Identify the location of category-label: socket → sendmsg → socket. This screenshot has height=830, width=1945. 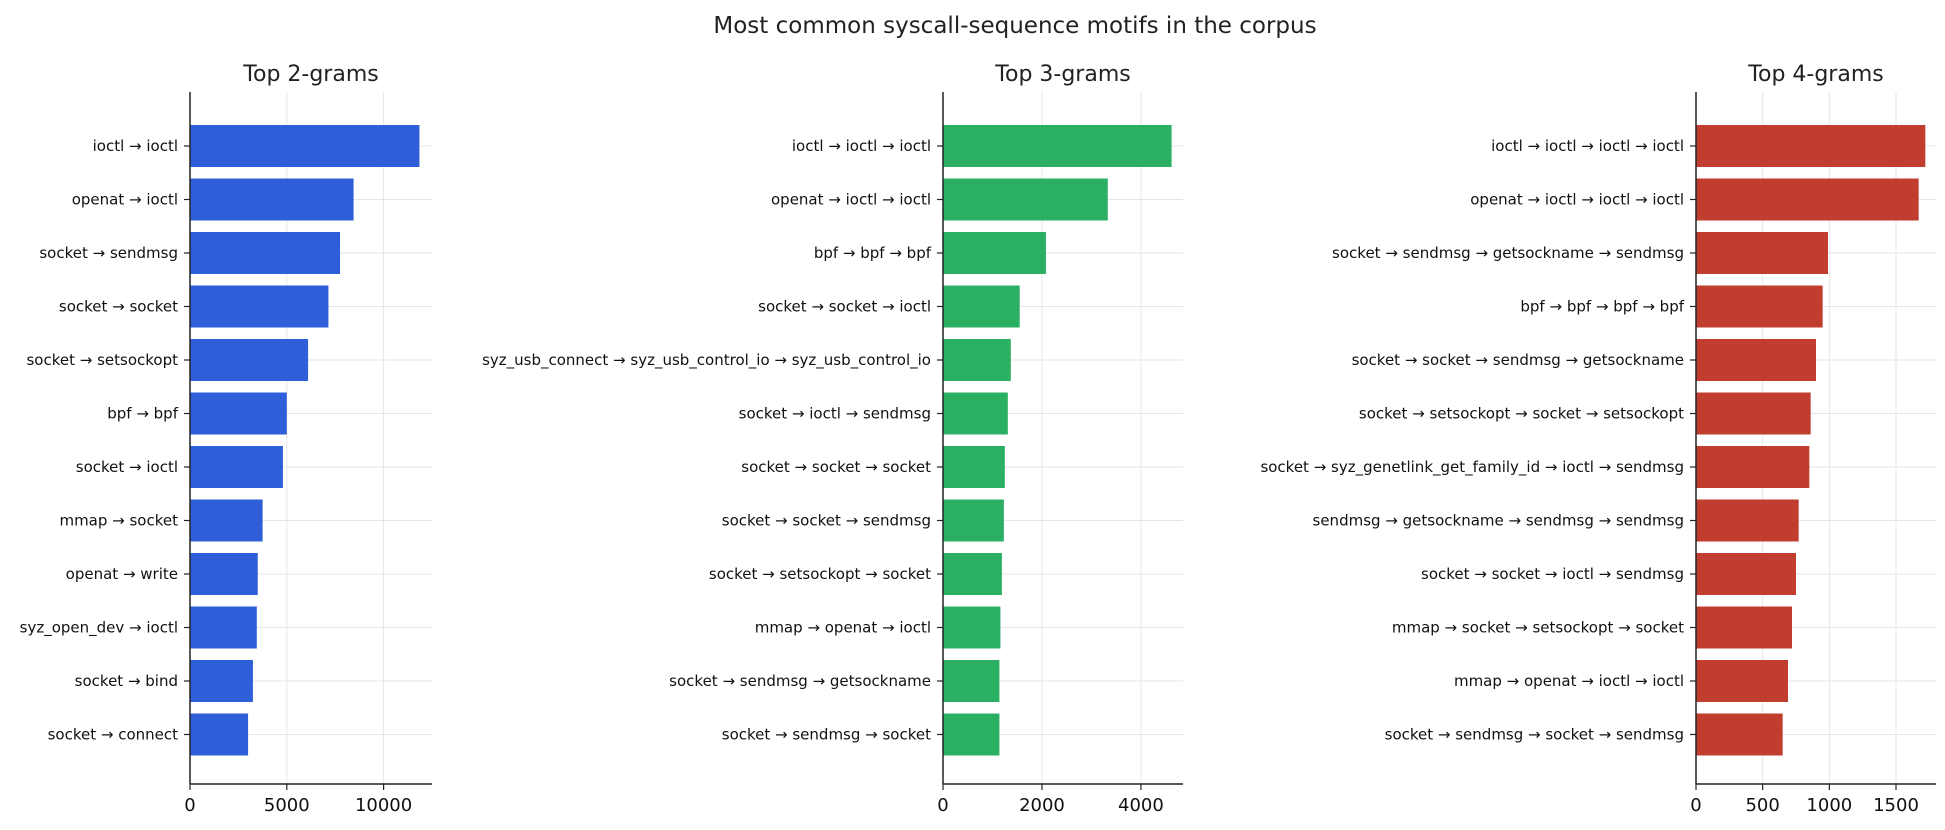
(826, 735).